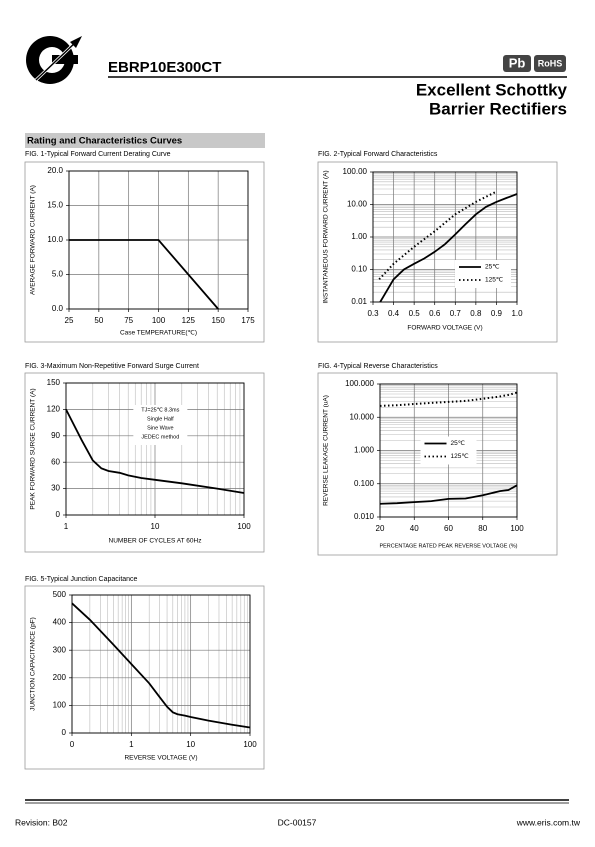 The image size is (595, 847). Describe the element at coordinates (33, 664) in the screenshot. I see `y-axis-label: JUNCTION CAPACITANCE (pF)` at that location.